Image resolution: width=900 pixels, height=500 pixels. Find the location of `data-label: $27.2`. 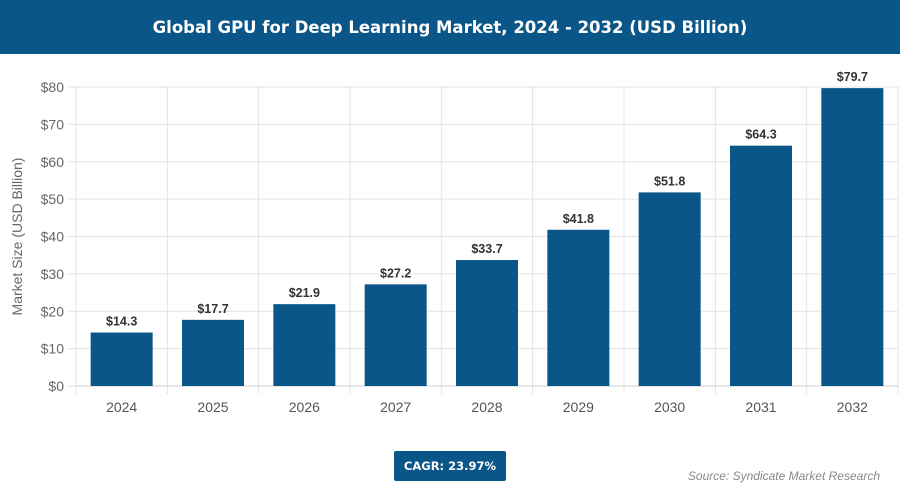

data-label: $27.2 is located at coordinates (395, 273).